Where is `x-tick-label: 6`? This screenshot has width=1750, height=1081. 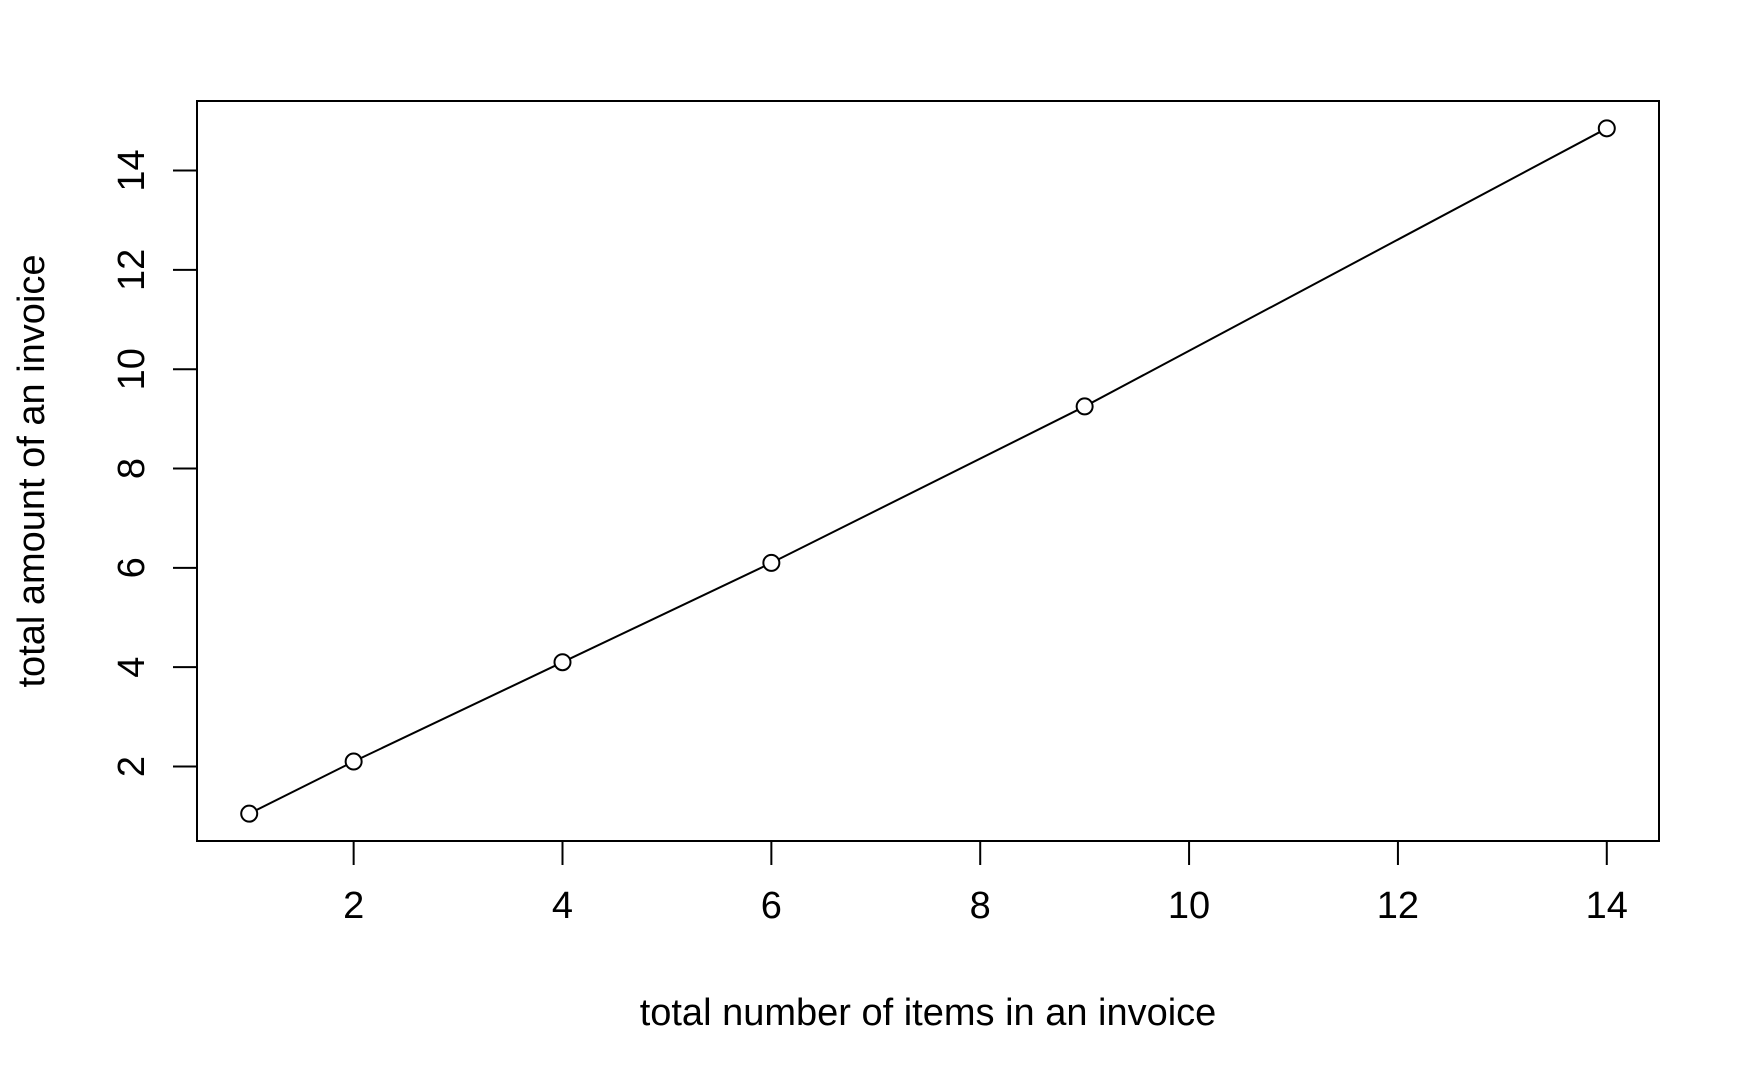
x-tick-label: 6 is located at coordinates (771, 906).